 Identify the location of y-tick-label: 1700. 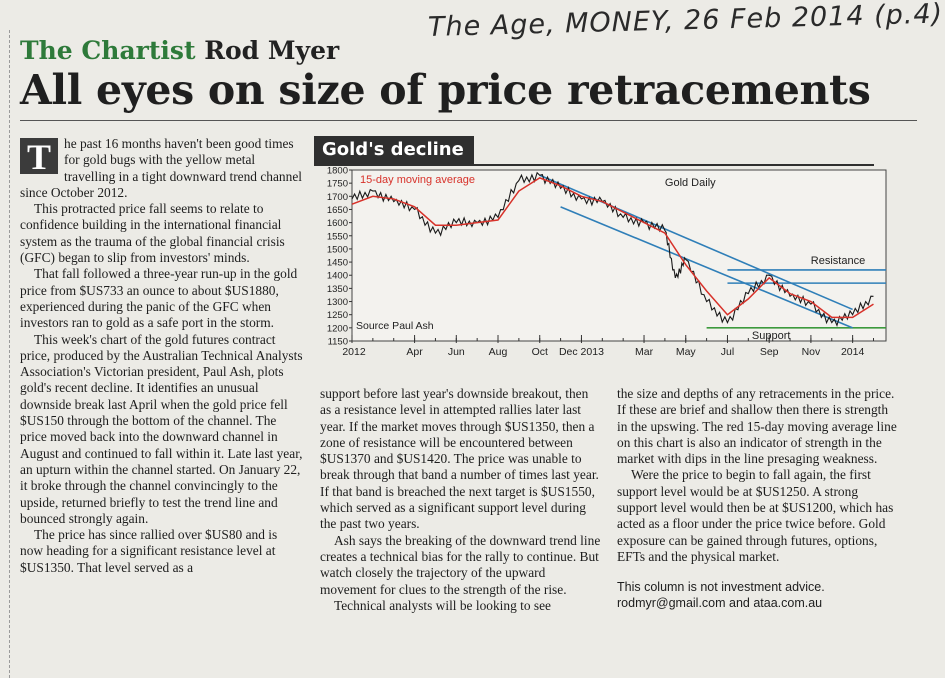
(337, 197).